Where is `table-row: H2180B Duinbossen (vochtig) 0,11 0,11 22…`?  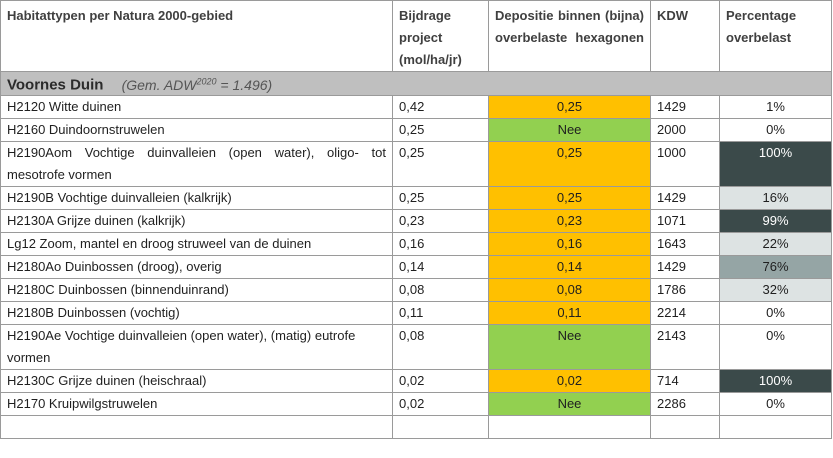 table-row: H2180B Duinbossen (vochtig) 0,11 0,11 22… is located at coordinates (416, 312).